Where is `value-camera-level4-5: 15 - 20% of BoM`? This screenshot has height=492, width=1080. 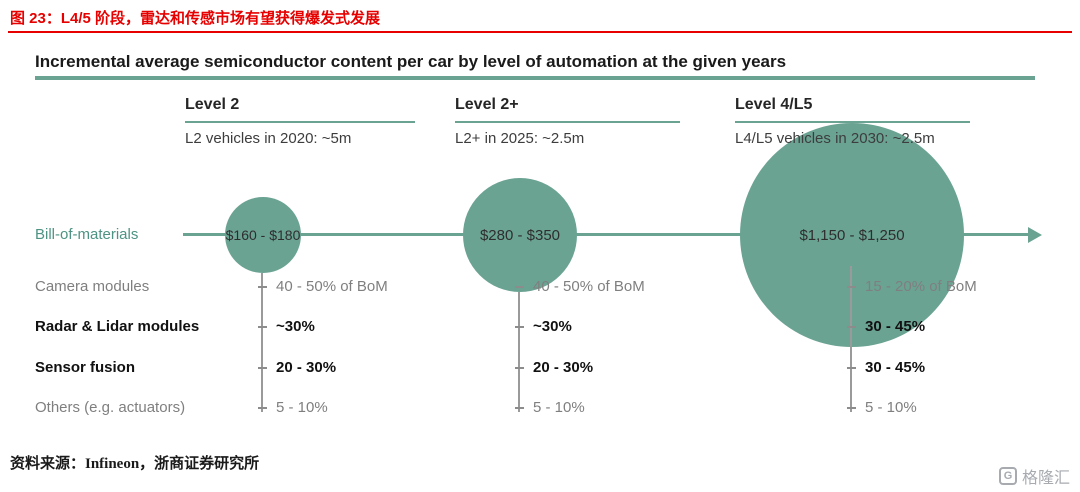 value-camera-level4-5: 15 - 20% of BoM is located at coordinates (921, 286).